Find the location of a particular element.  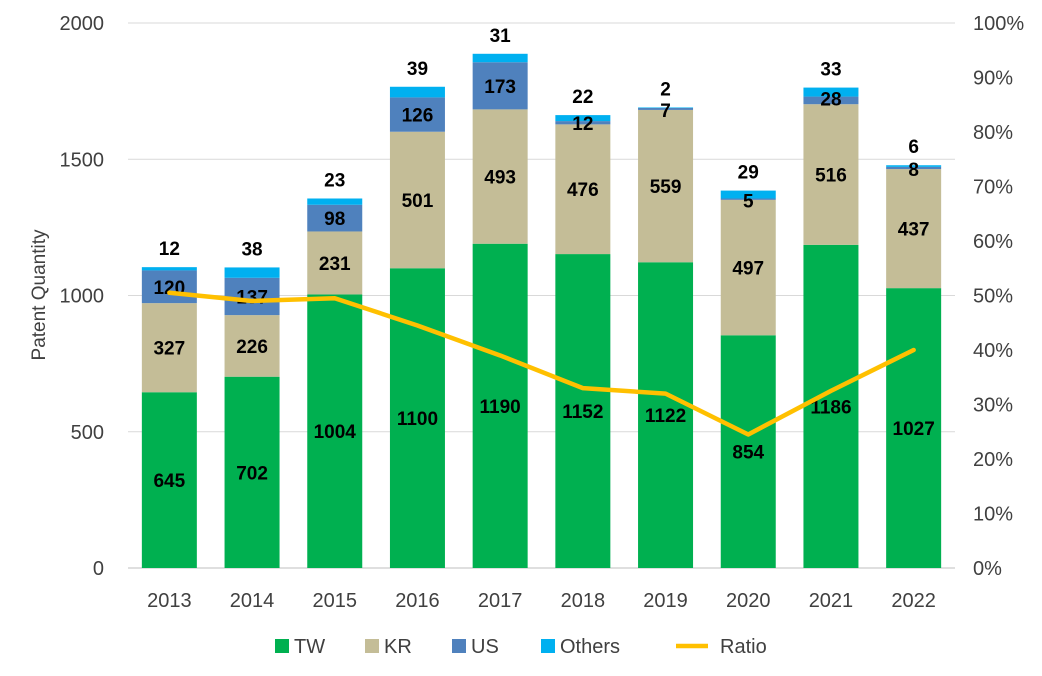

data-label-others: 38 is located at coordinates (251, 249).